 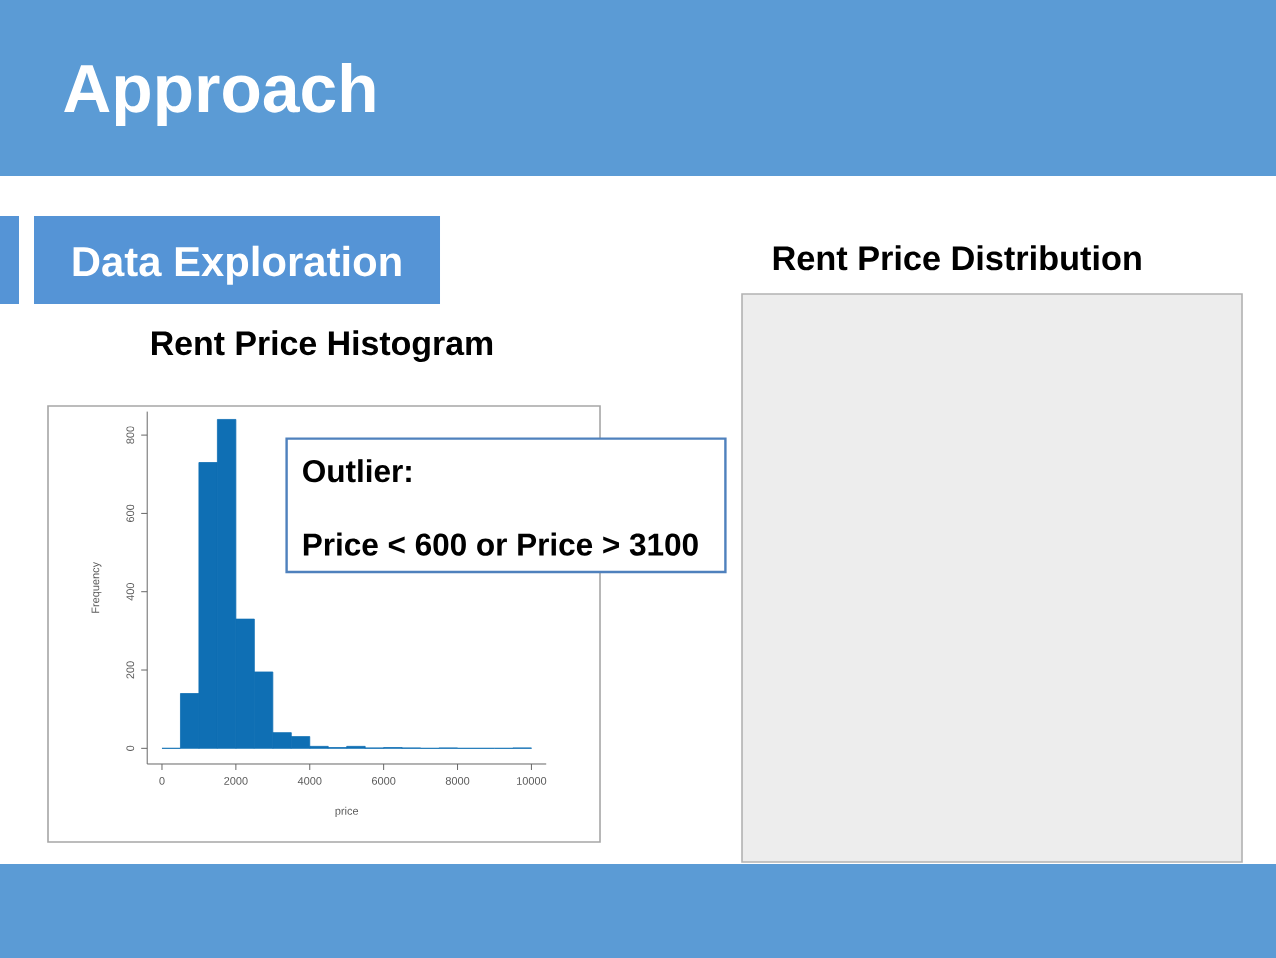 I want to click on chart-title: Rent Price Histogram, so click(x=322, y=346).